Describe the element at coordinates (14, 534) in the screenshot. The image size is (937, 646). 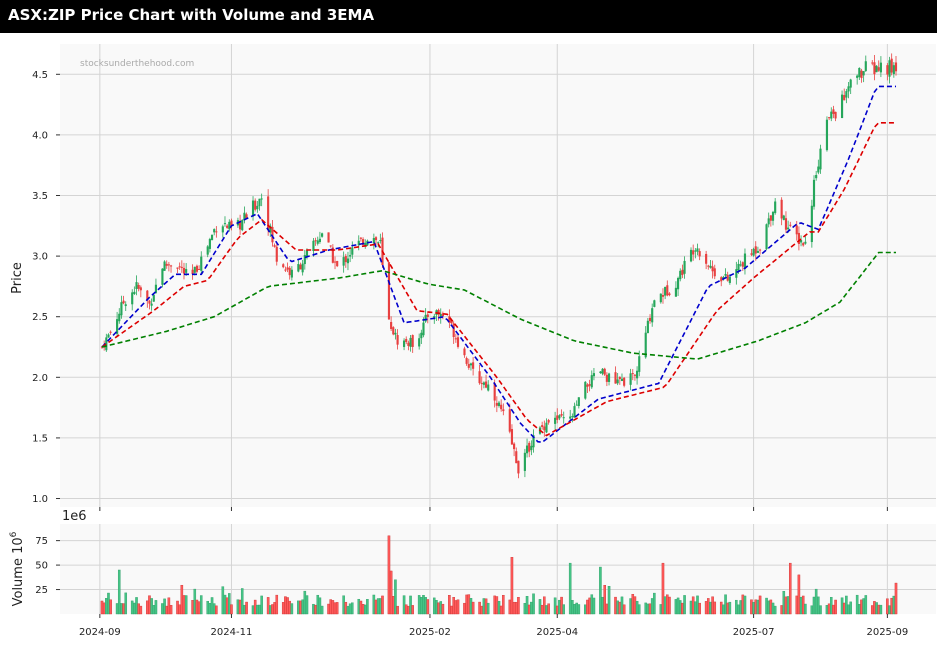
I see `volume-axis-label-superscript: 6` at that location.